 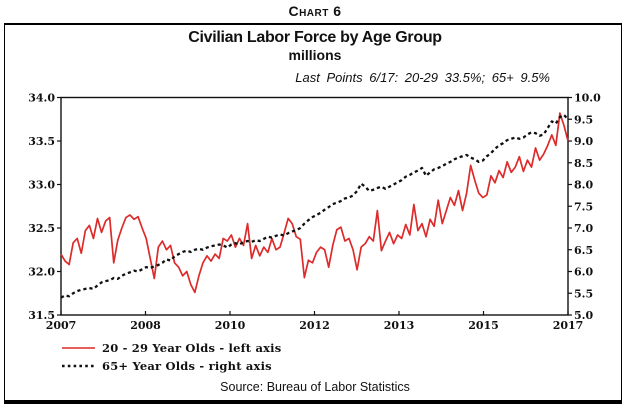 I want to click on chart-number-heading: Chart 6, so click(x=315, y=11).